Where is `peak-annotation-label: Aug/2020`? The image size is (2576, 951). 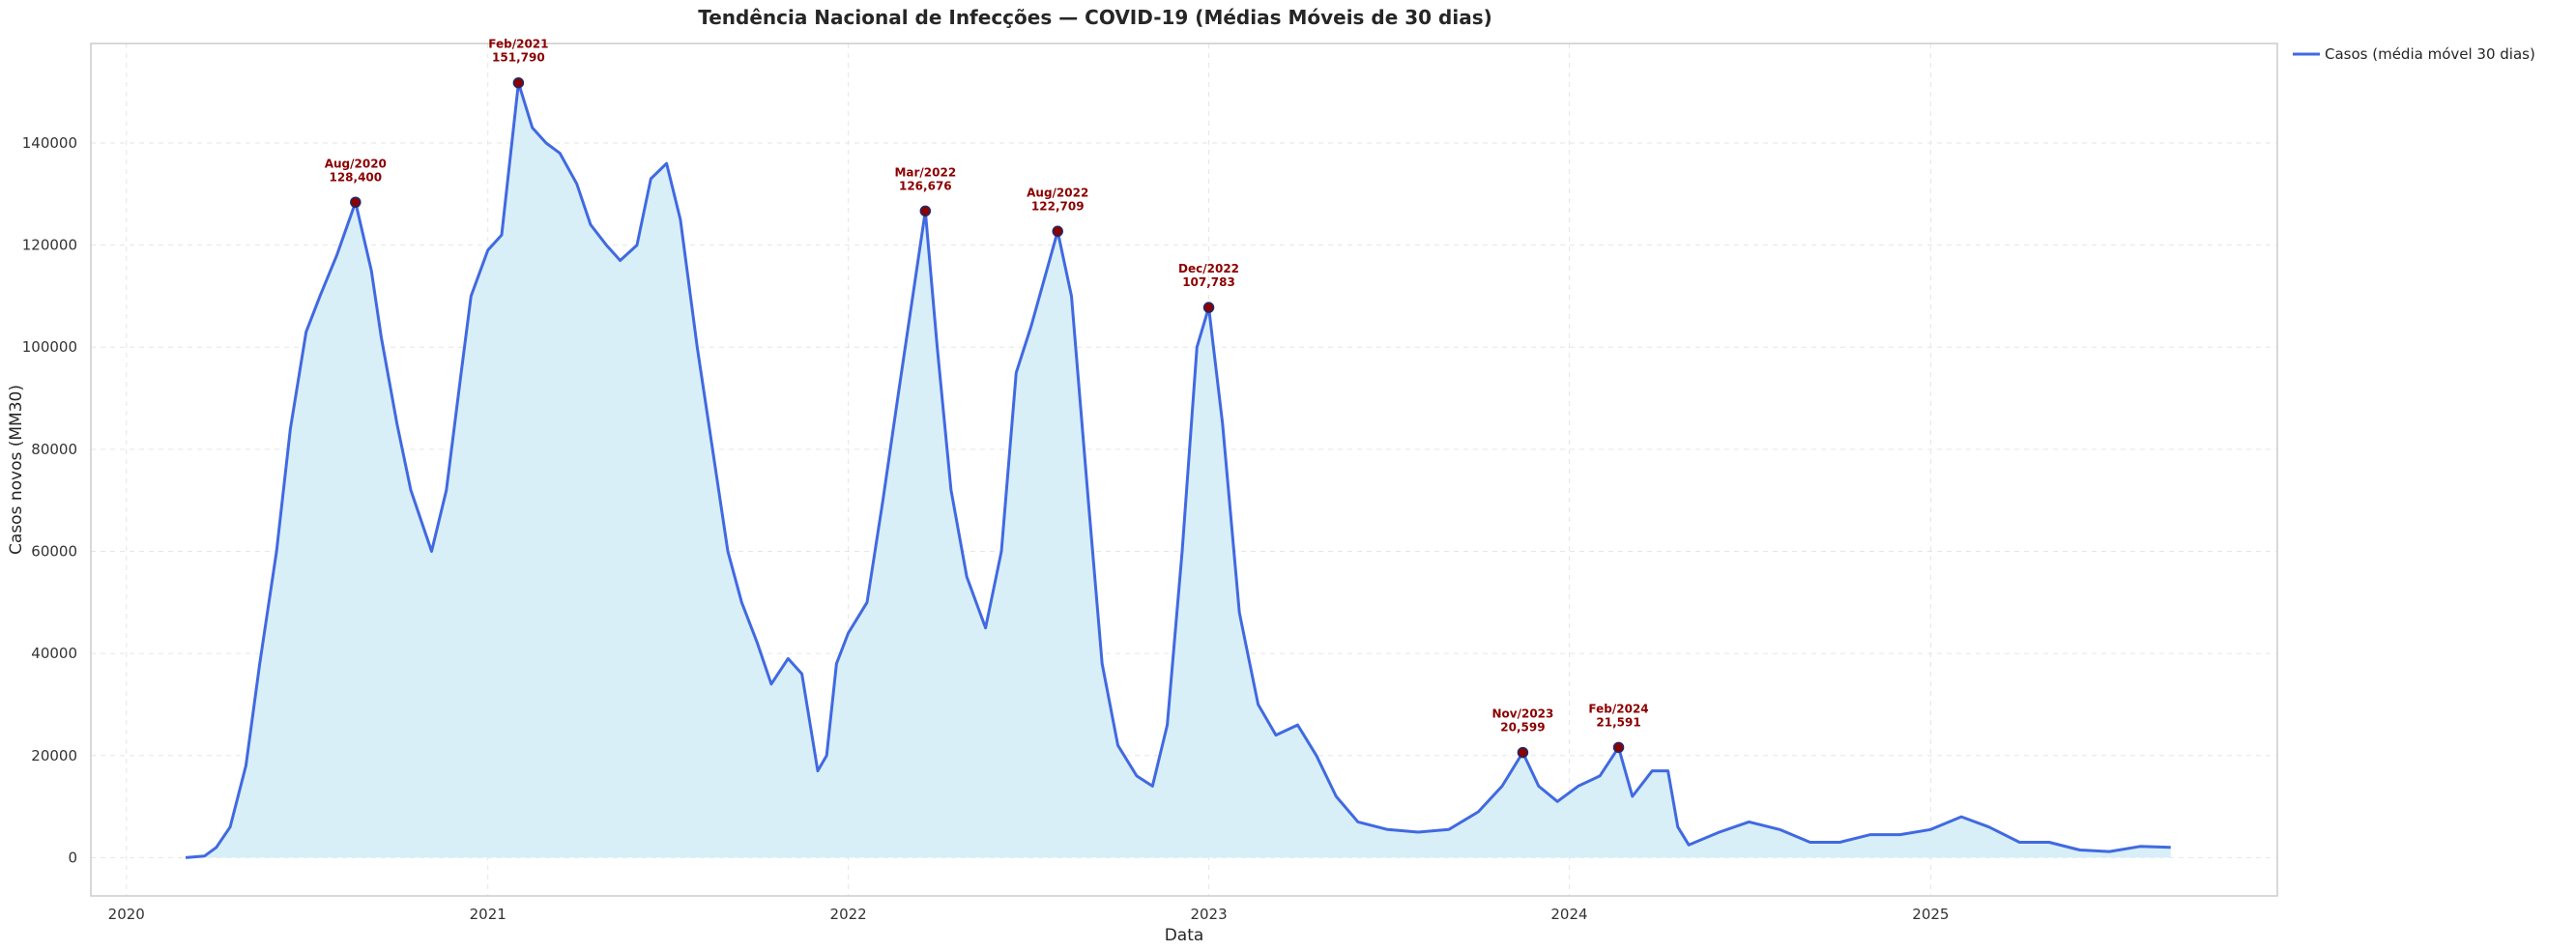
peak-annotation-label: Aug/2020 is located at coordinates (356, 163).